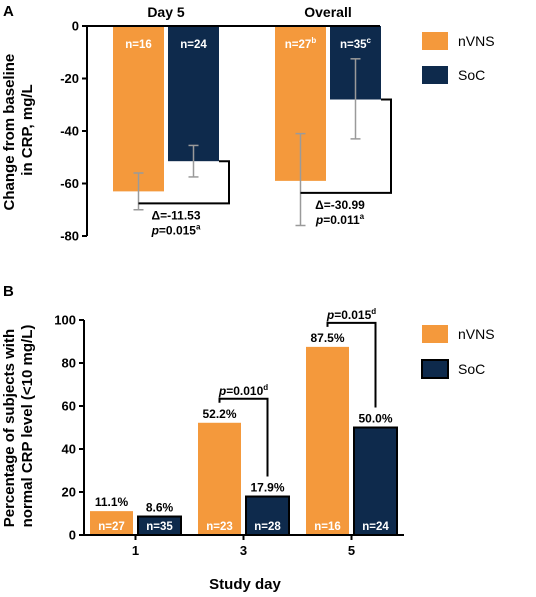 The image size is (536, 597). What do you see at coordinates (166, 12) in the screenshot?
I see `group-label-0: Day 5` at bounding box center [166, 12].